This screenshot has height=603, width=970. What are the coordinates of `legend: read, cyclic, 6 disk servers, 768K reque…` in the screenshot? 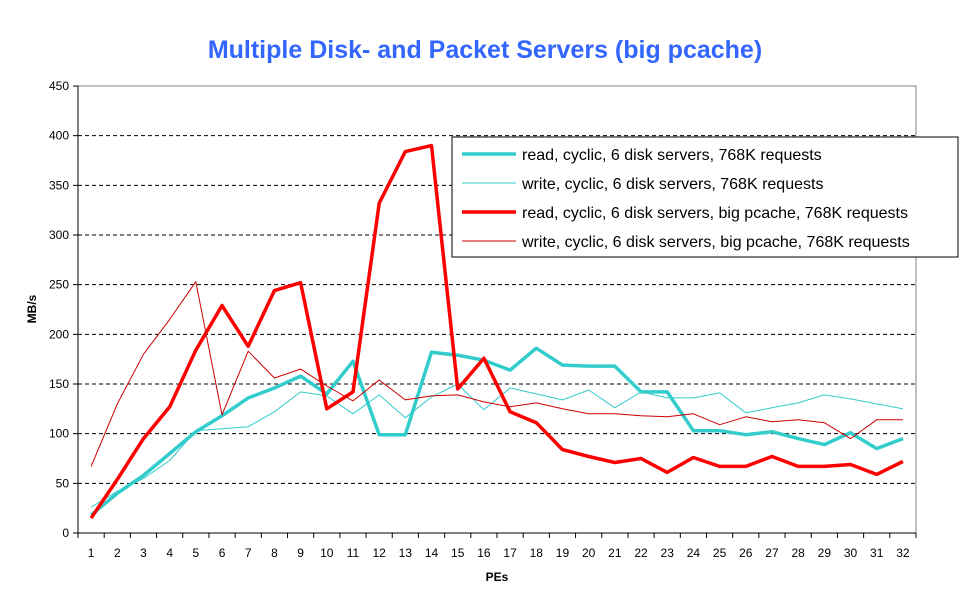 It's located at (705, 197).